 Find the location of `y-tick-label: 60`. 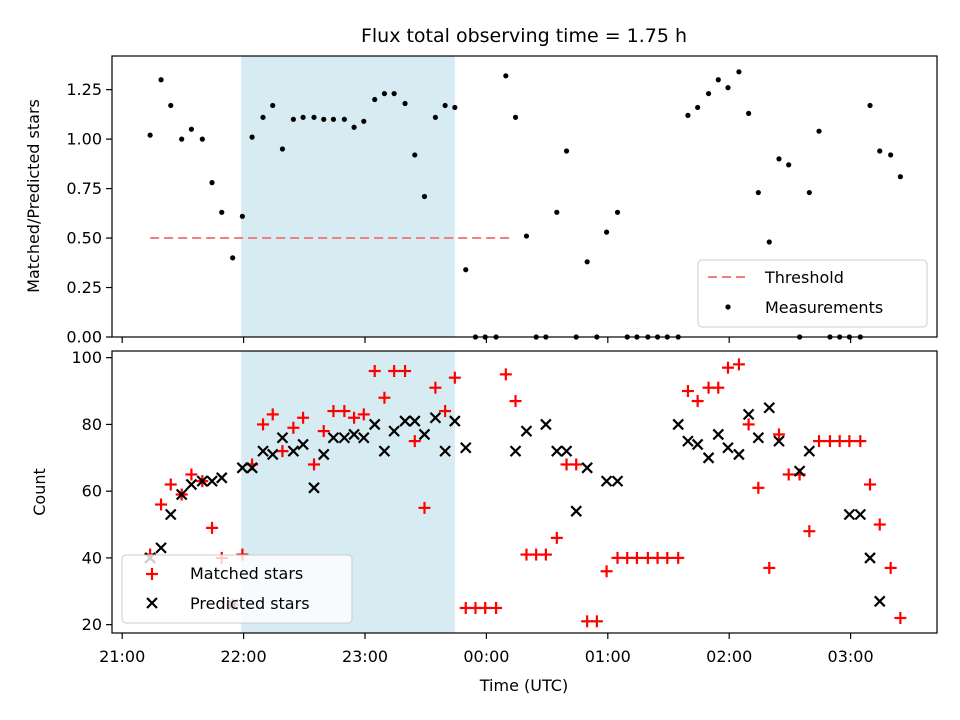

y-tick-label: 60 is located at coordinates (92, 491).